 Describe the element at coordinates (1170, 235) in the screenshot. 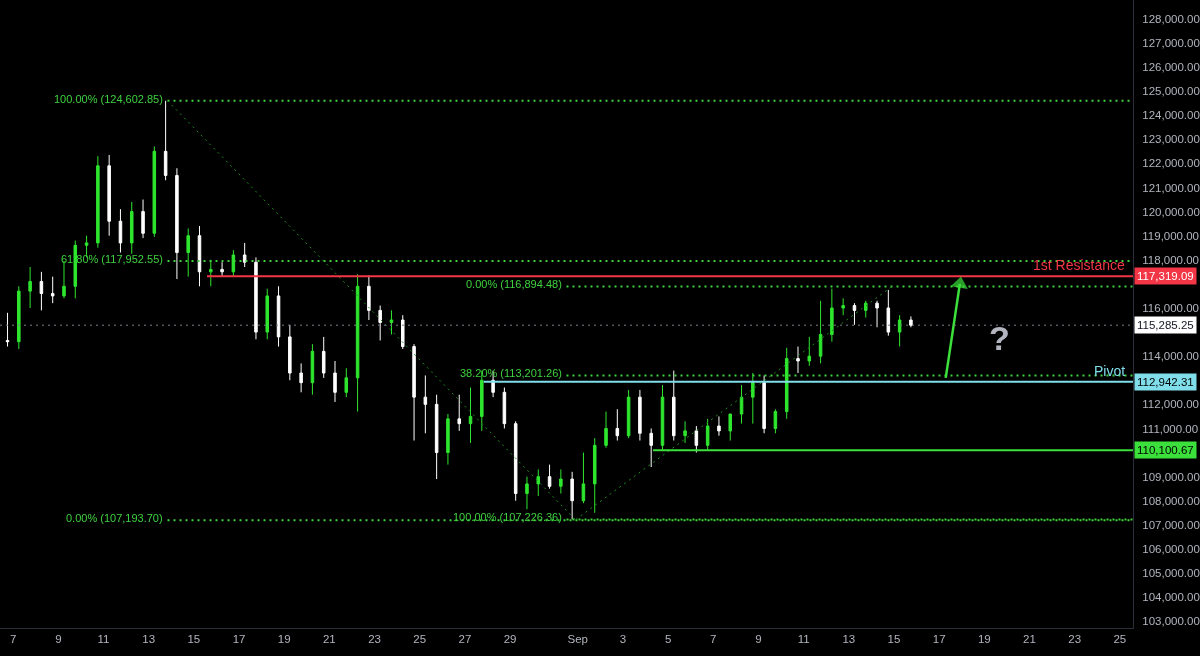

I see `y-tick-label: 119,000.00` at that location.